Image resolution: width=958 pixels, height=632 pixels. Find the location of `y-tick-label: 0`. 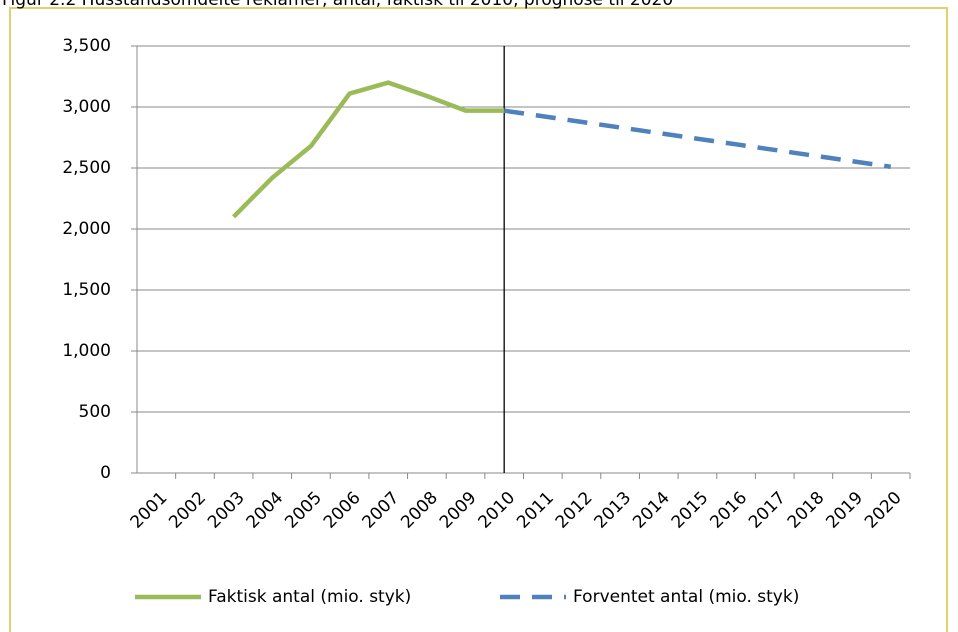

y-tick-label: 0 is located at coordinates (105, 473).